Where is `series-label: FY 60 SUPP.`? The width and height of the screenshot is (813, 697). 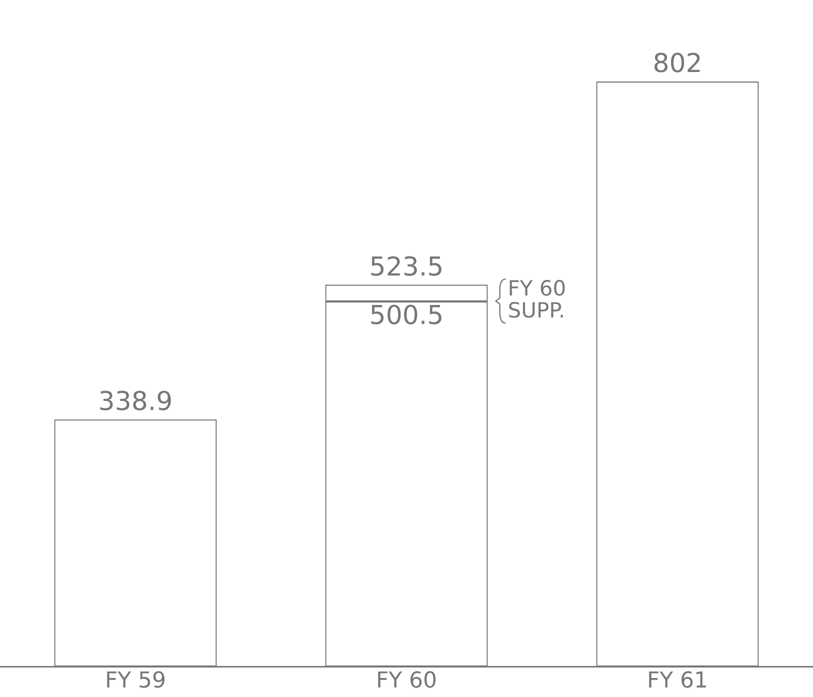 series-label: FY 60 SUPP. is located at coordinates (537, 299).